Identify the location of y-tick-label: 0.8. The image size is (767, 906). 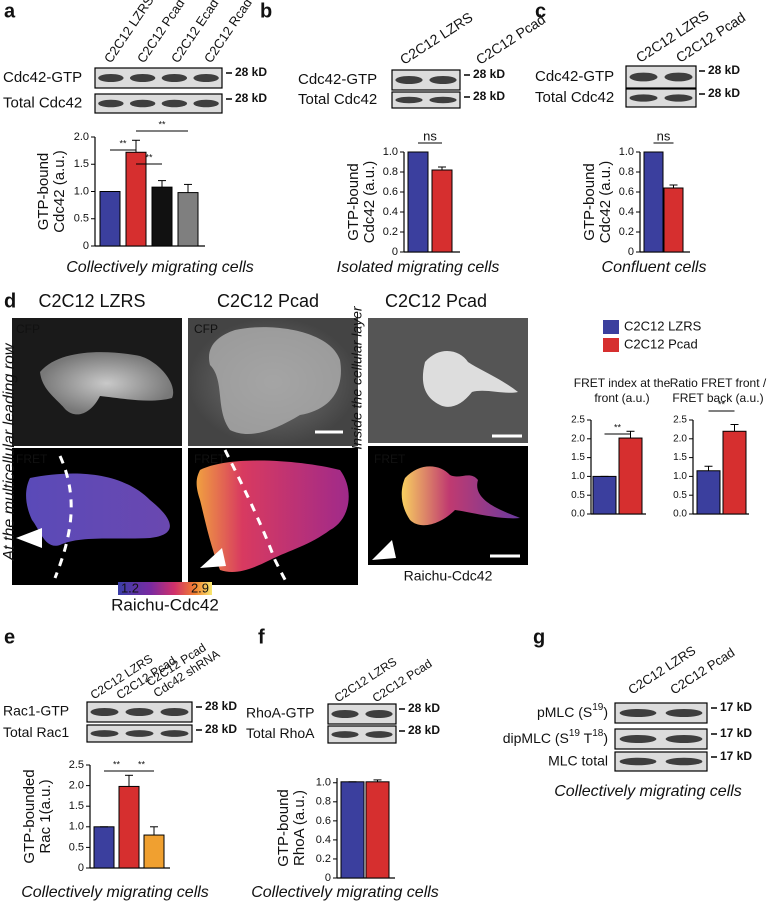
(390, 172).